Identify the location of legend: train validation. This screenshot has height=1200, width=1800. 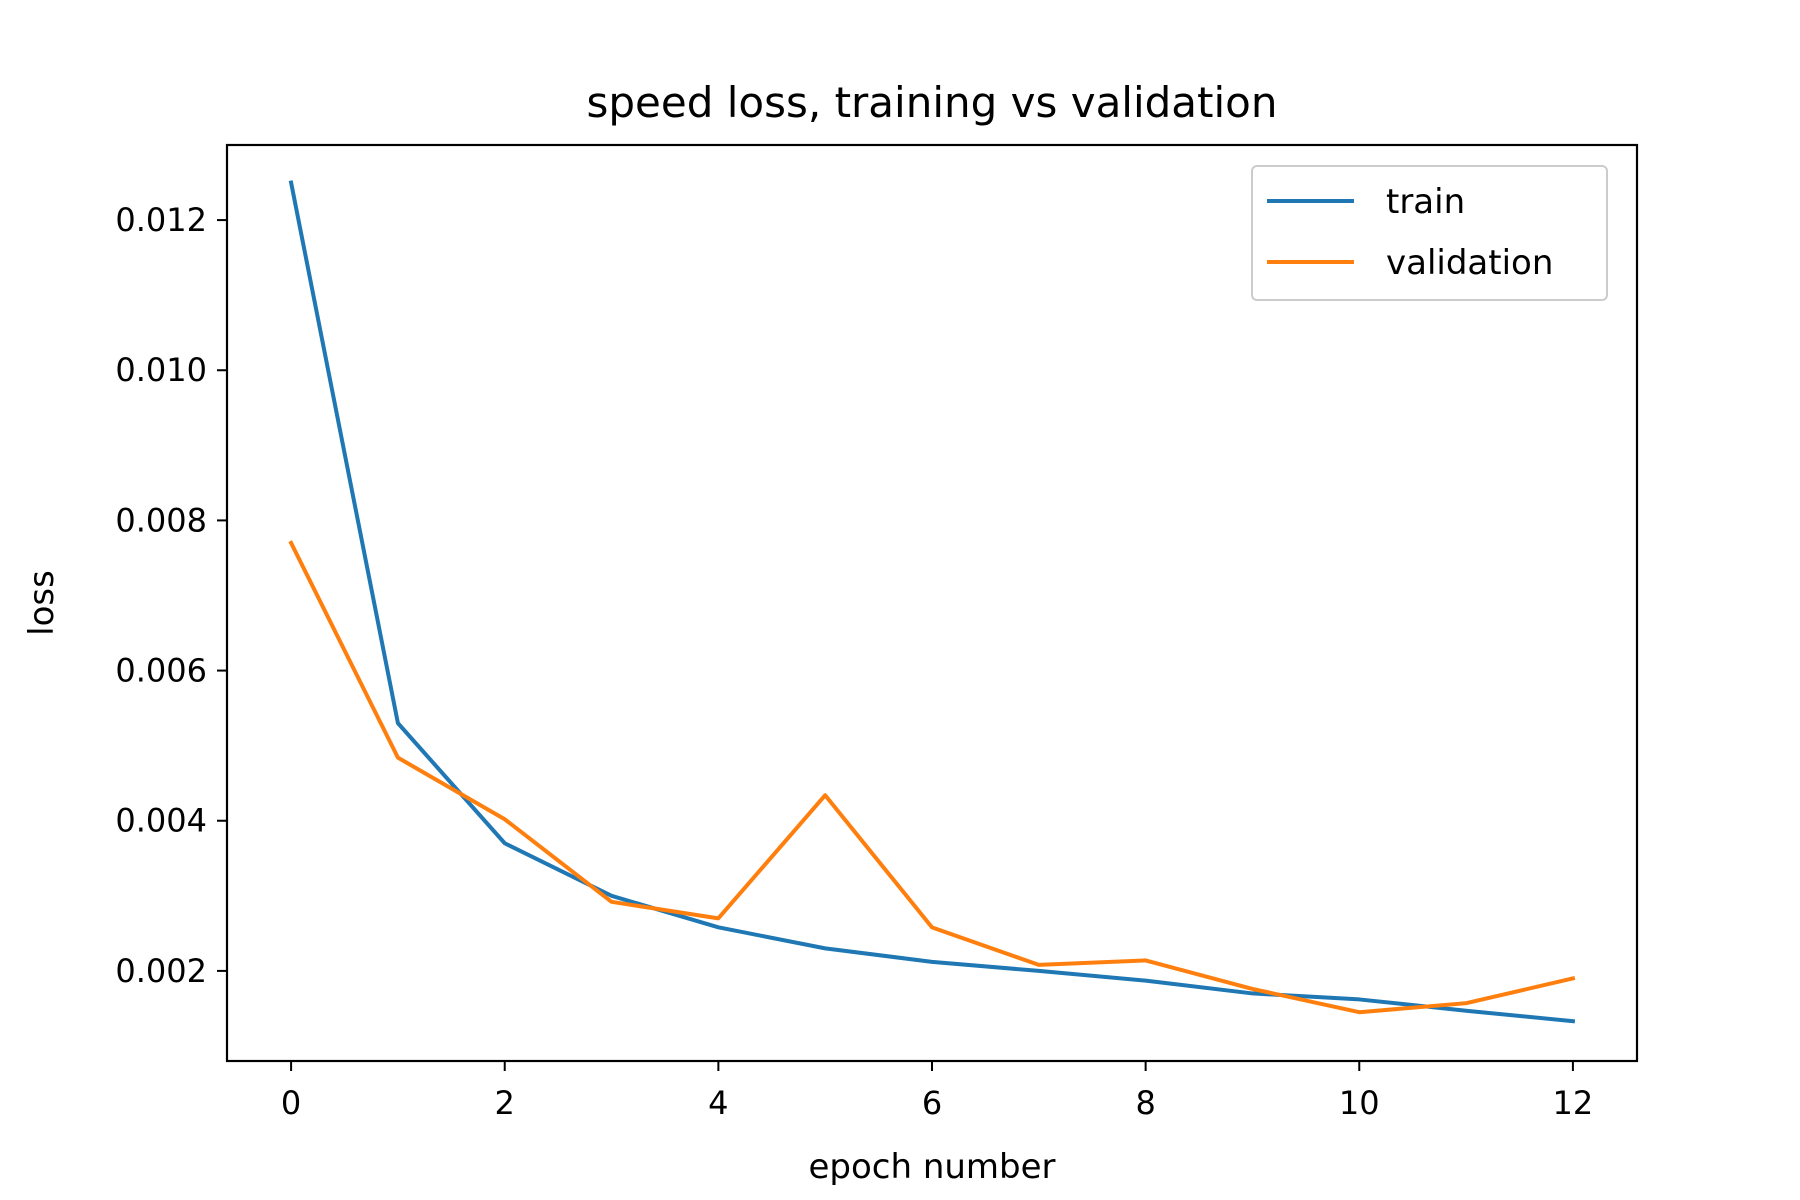
(1429, 233).